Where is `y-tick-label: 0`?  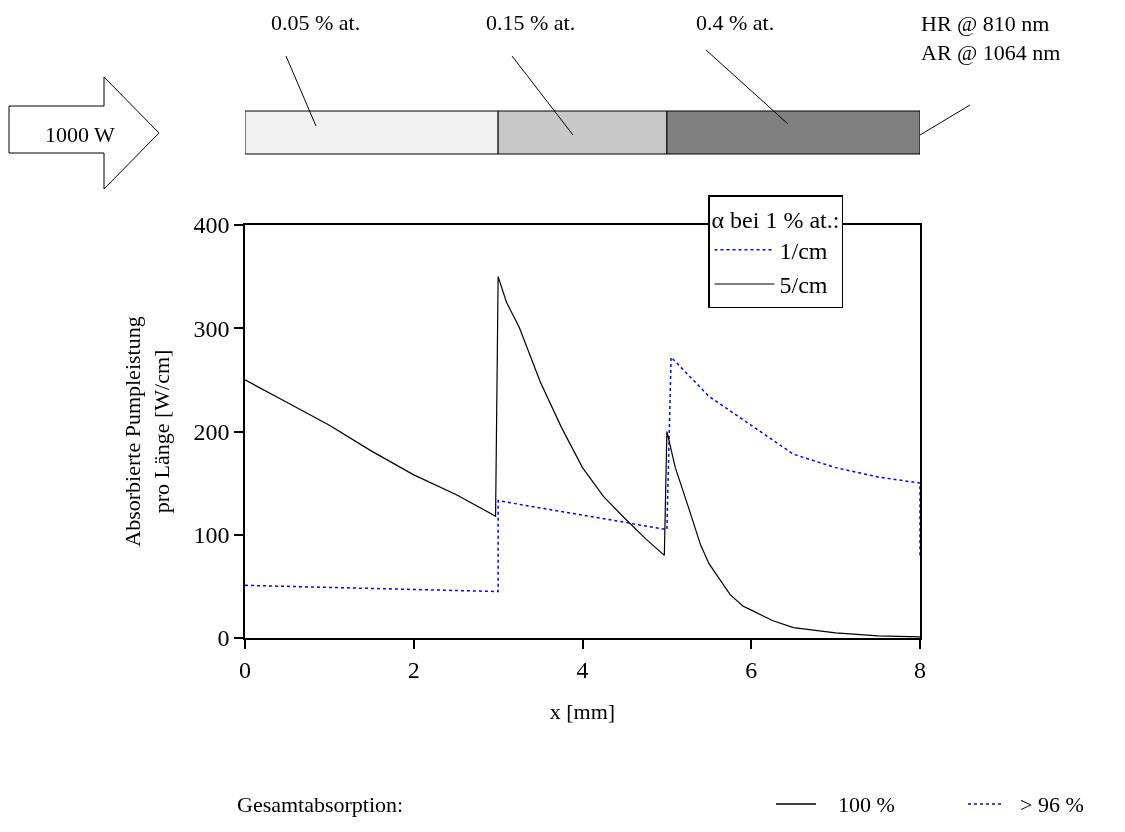
y-tick-label: 0 is located at coordinates (223, 638).